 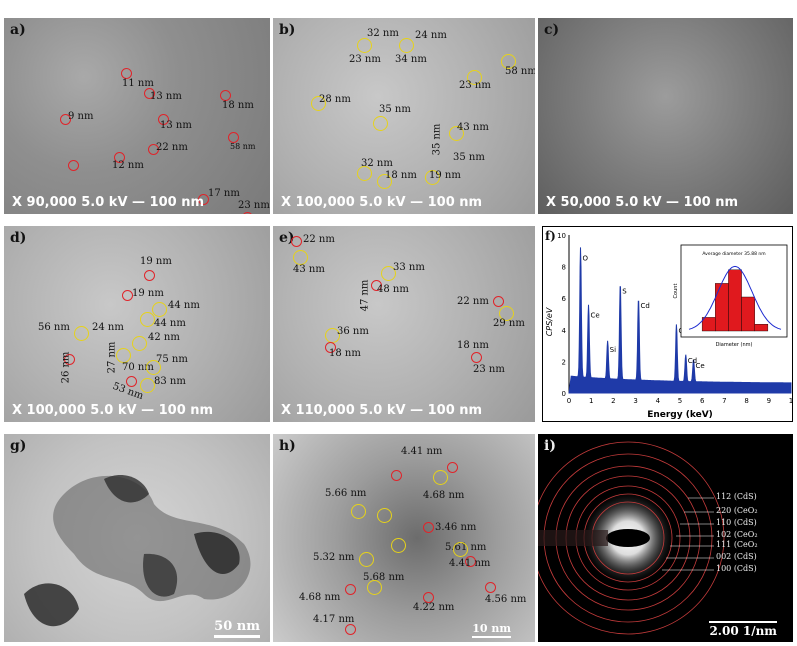 I want to click on size-annotation: 5.68 nm, so click(x=384, y=577).